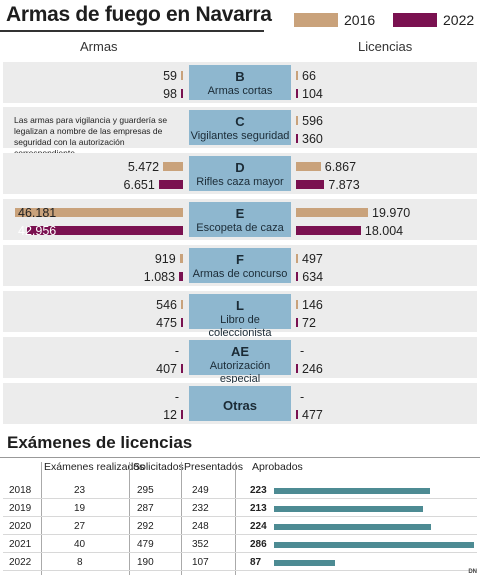 The height and width of the screenshot is (579, 480). I want to click on value-armas-2022: 475, so click(166, 323).